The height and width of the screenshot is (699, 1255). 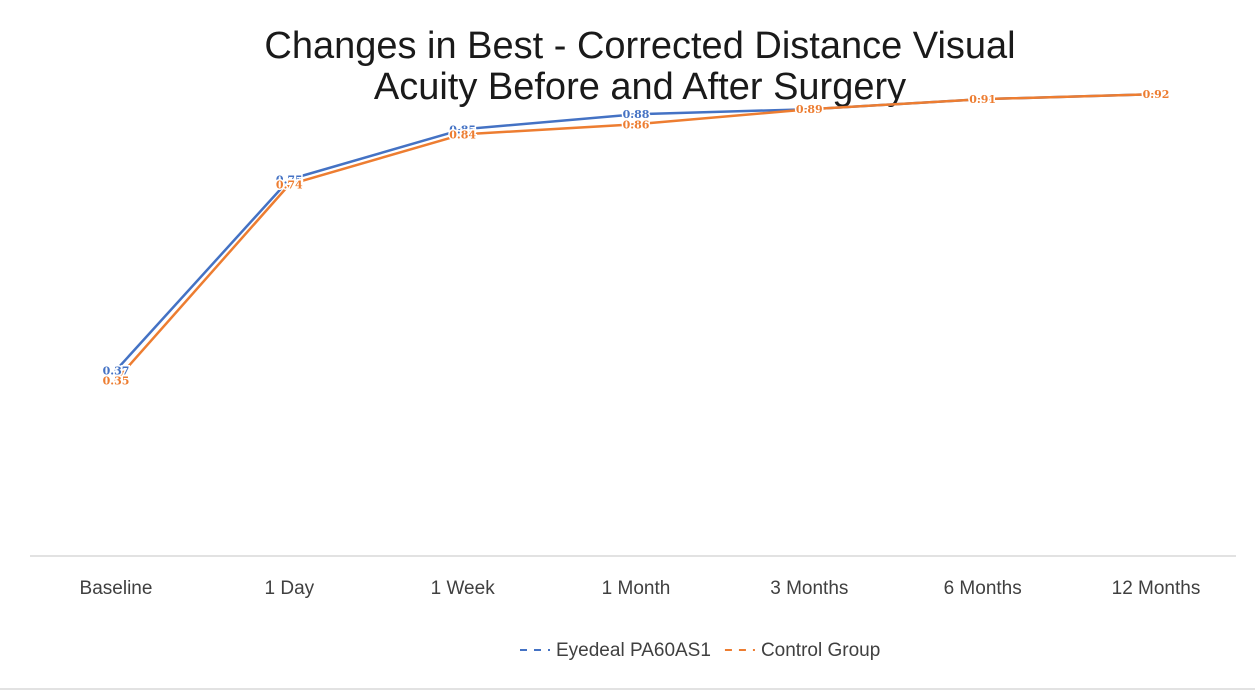 What do you see at coordinates (290, 588) in the screenshot?
I see `x-tick-label: 1 Day` at bounding box center [290, 588].